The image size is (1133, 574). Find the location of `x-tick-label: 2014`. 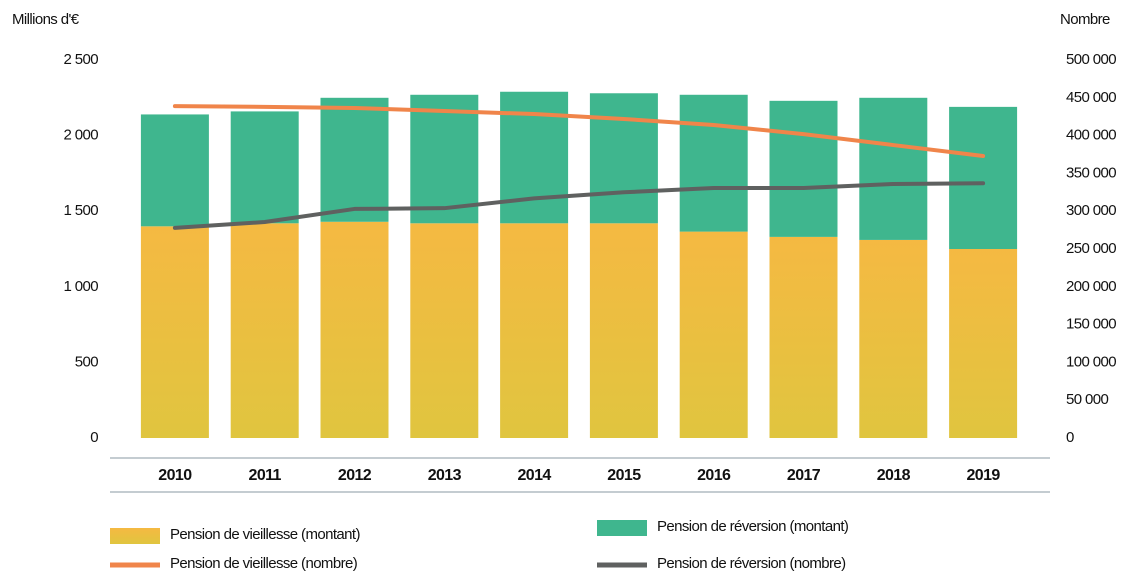

x-tick-label: 2014 is located at coordinates (534, 475).